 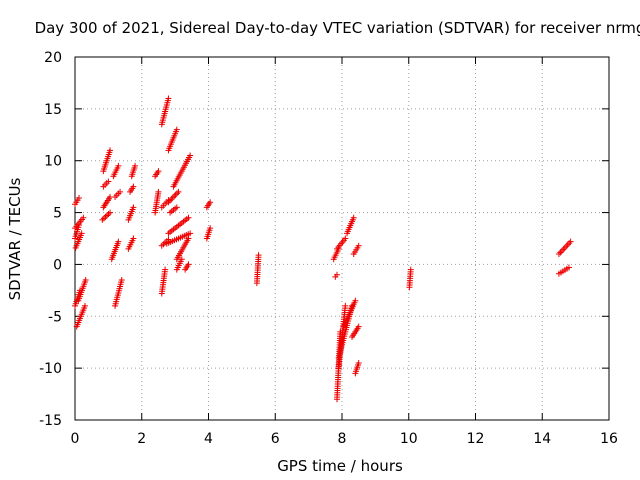 I want to click on x-tick-label: 14, so click(x=542, y=439).